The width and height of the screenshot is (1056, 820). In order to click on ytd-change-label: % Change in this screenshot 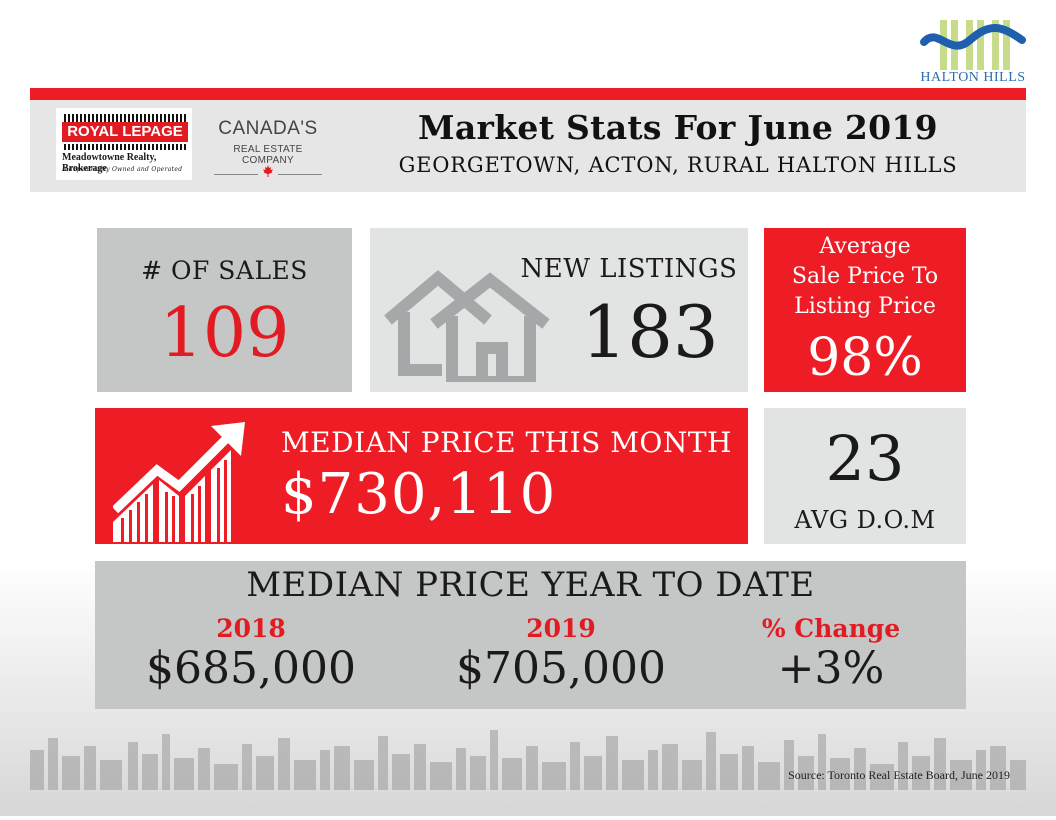, I will do `click(831, 628)`.